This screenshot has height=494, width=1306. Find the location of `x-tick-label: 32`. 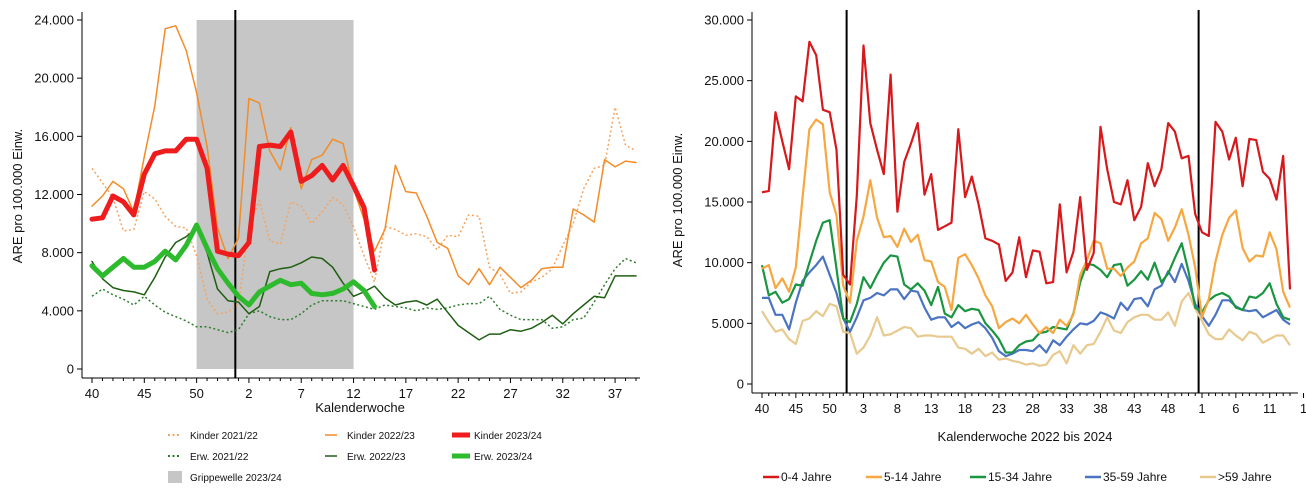

x-tick-label: 32 is located at coordinates (563, 393).